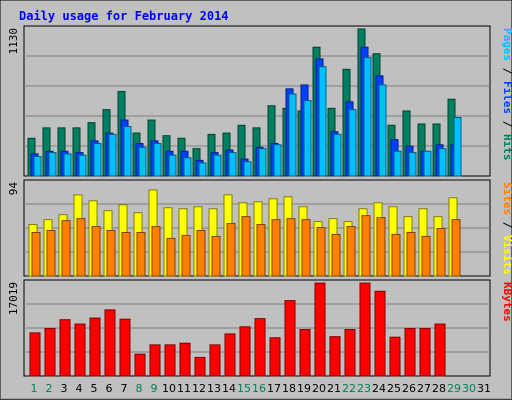 The image size is (512, 400). I want to click on series-legend: Sites / Visits, so click(506, 228).